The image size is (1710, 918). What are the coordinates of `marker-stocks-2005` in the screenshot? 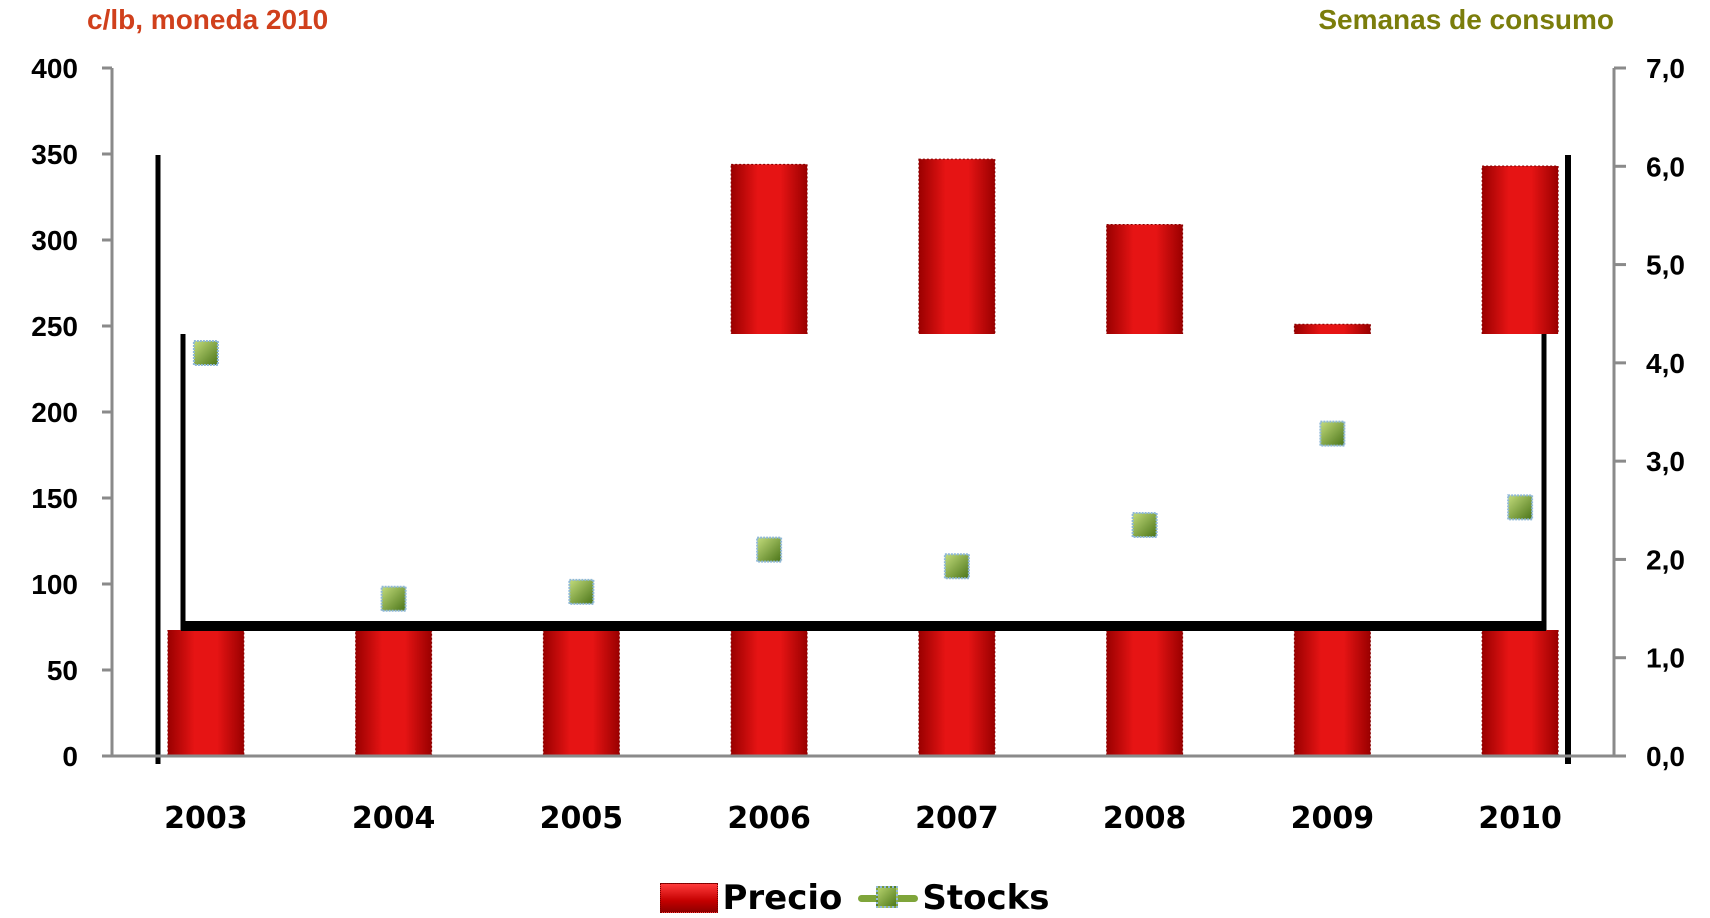 It's located at (581, 591).